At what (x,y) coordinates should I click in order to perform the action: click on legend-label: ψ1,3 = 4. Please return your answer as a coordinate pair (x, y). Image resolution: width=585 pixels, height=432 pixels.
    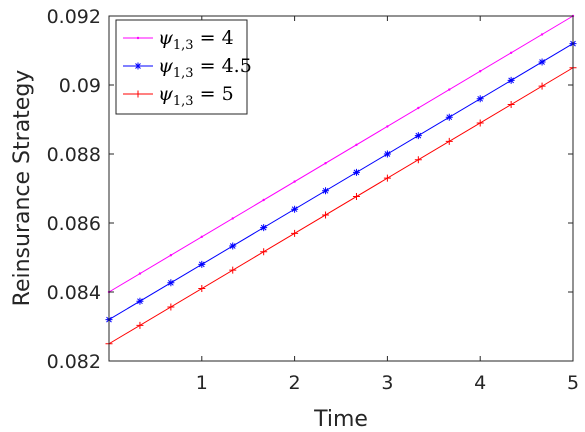
    Looking at the image, I should click on (196, 40).